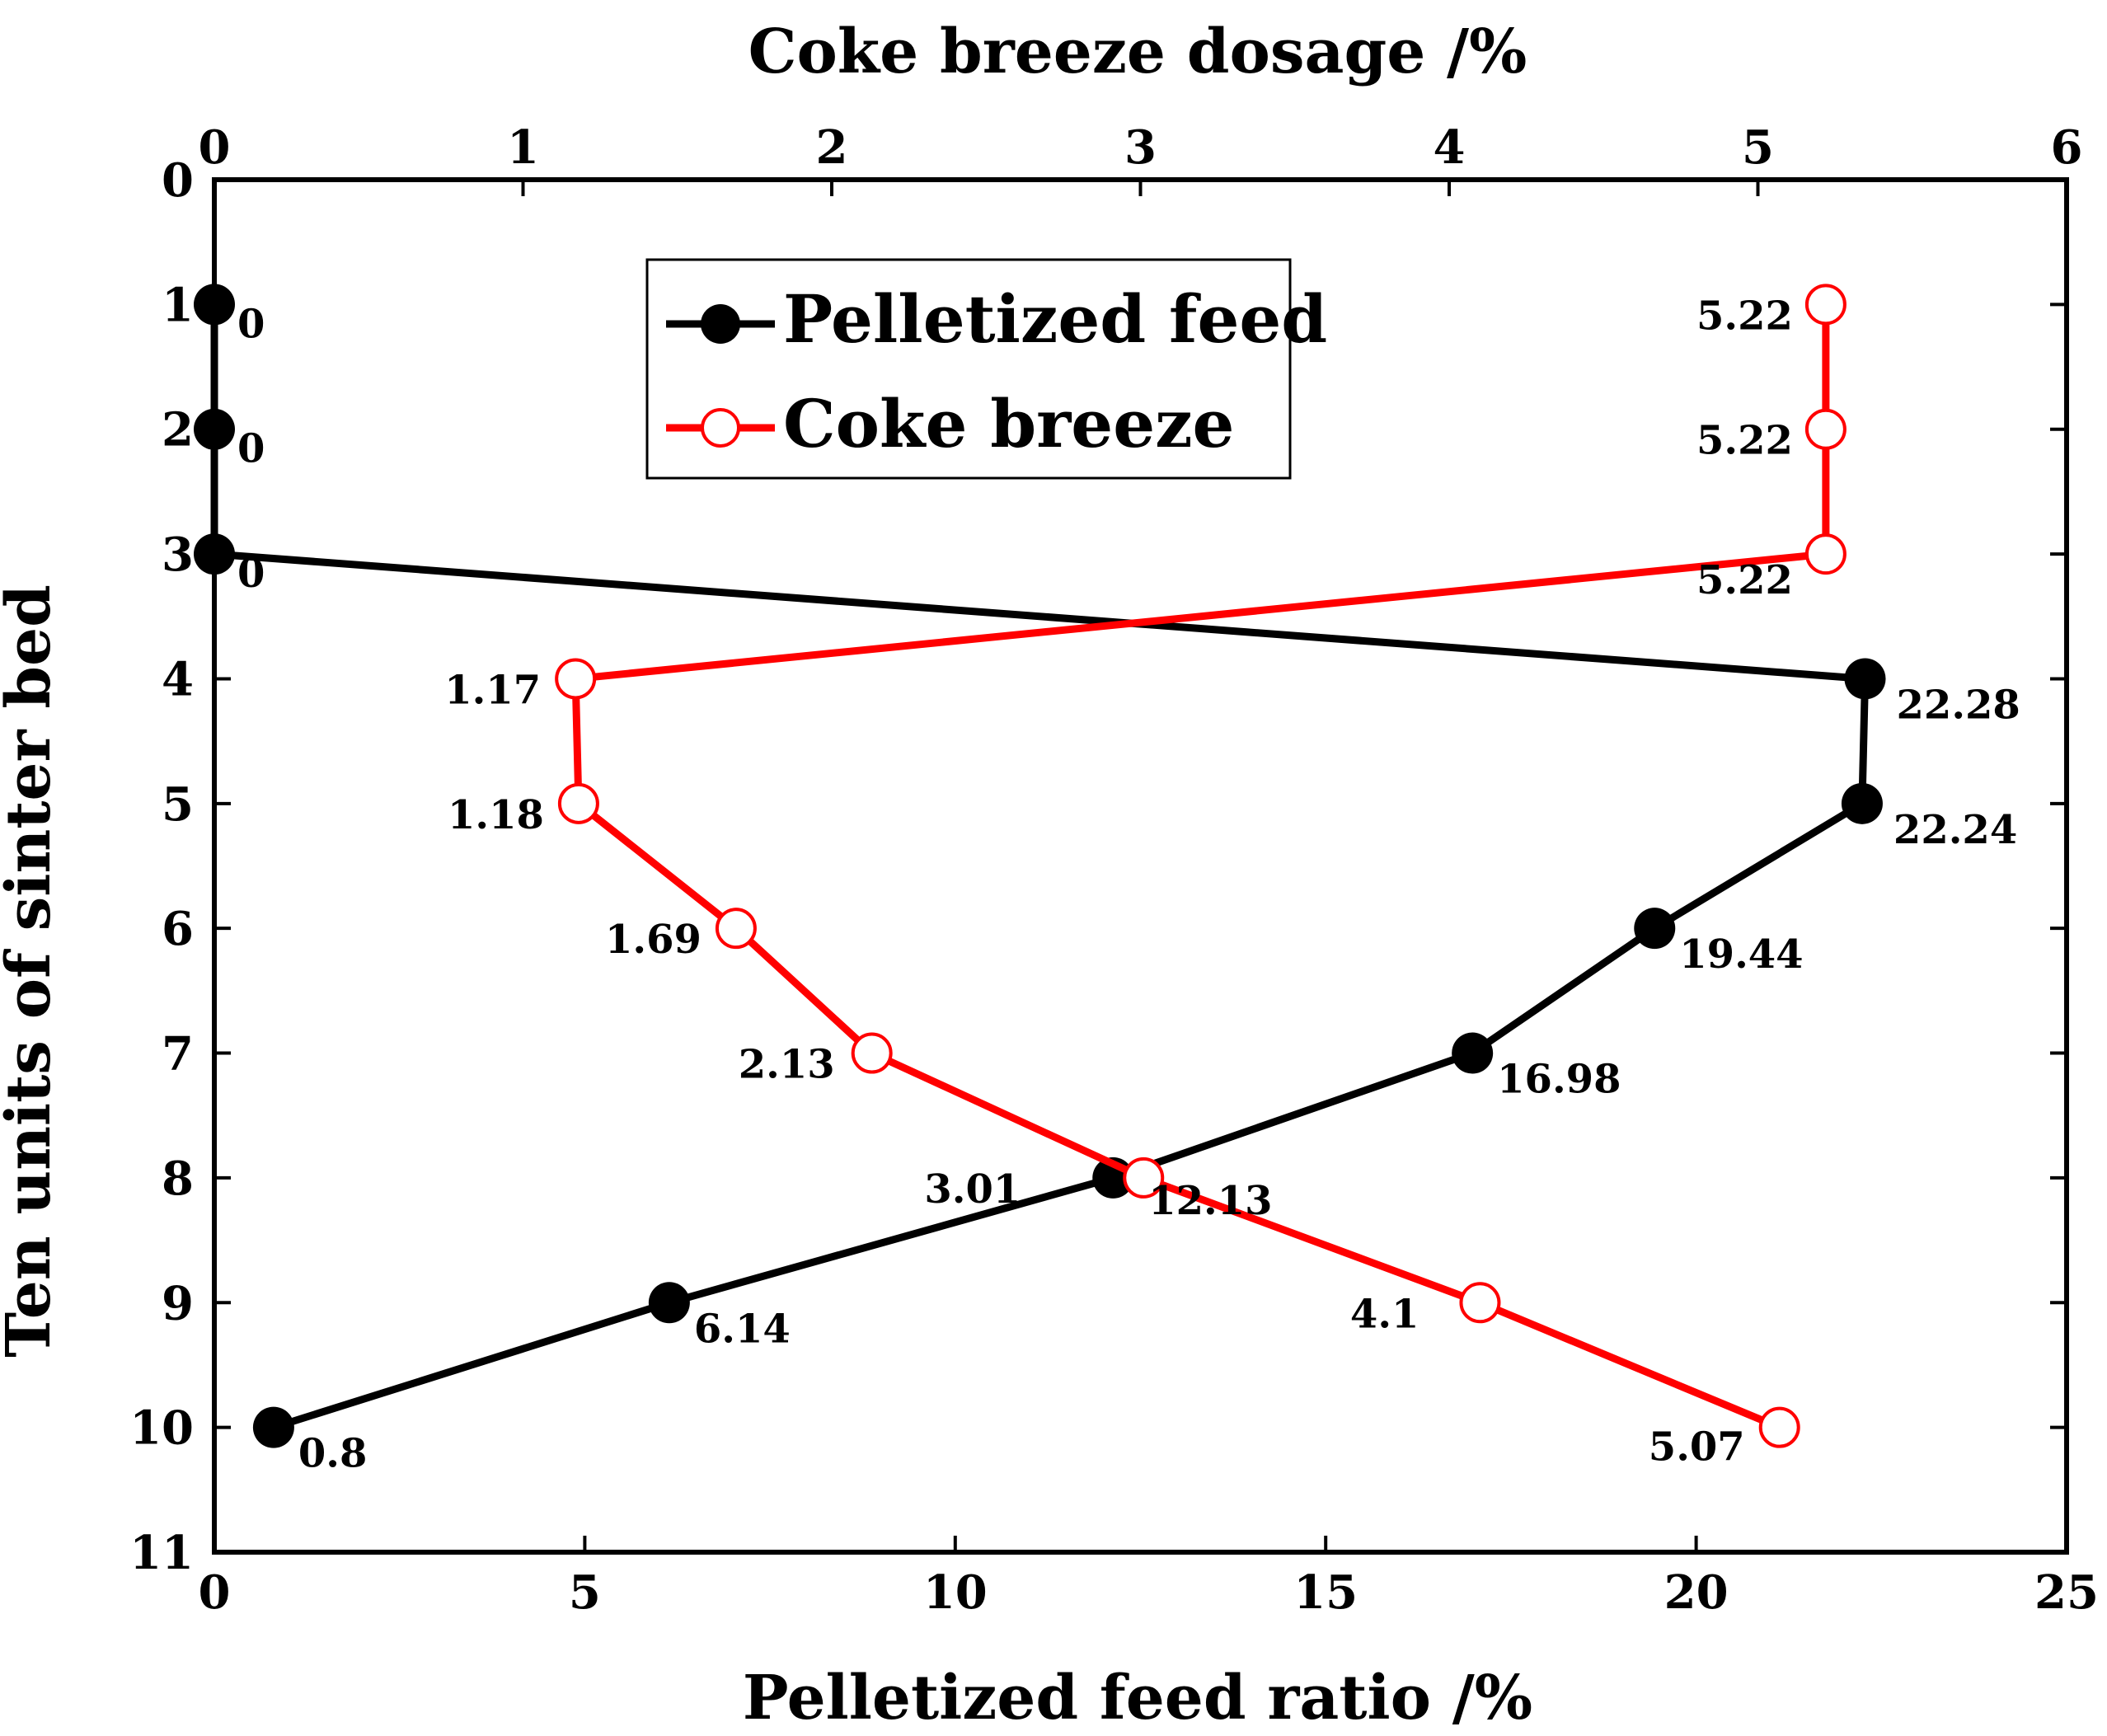  What do you see at coordinates (653, 940) in the screenshot?
I see `data-label-coke-breeze: 1.69` at bounding box center [653, 940].